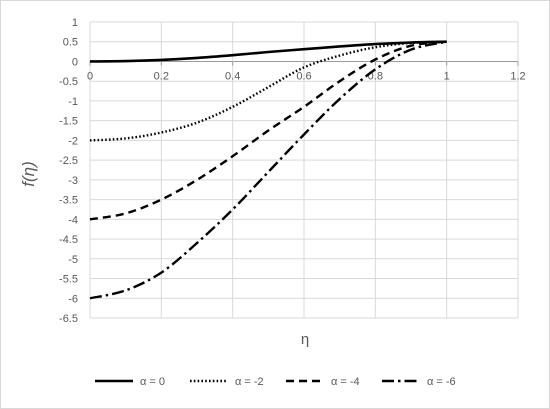  What do you see at coordinates (152, 382) in the screenshot?
I see `legend-label-0: α = 0` at bounding box center [152, 382].